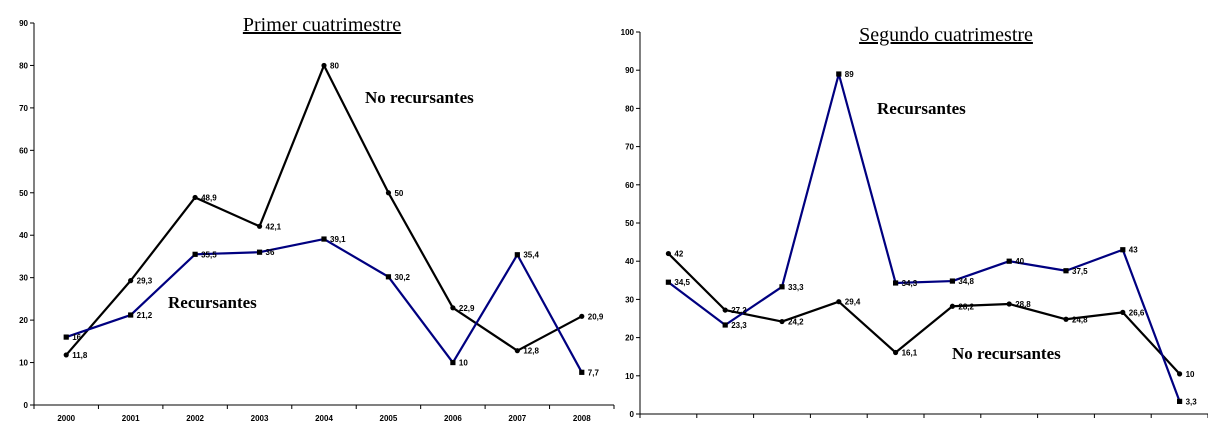  I want to click on data-label: 35,4, so click(531, 255).